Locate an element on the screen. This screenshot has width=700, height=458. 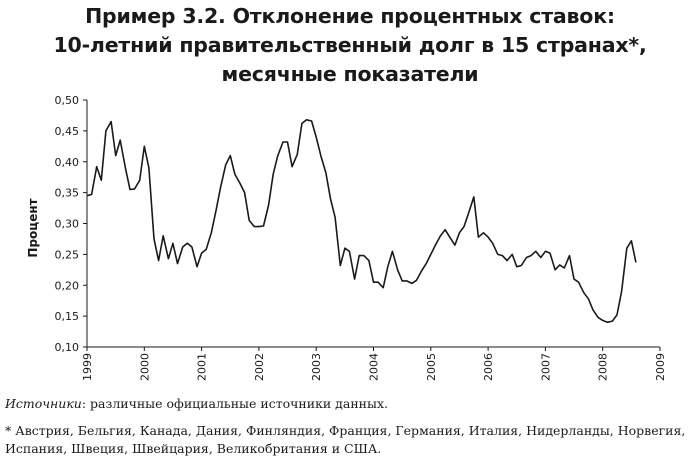
x-tick-label: 1999 is located at coordinates (87, 367).